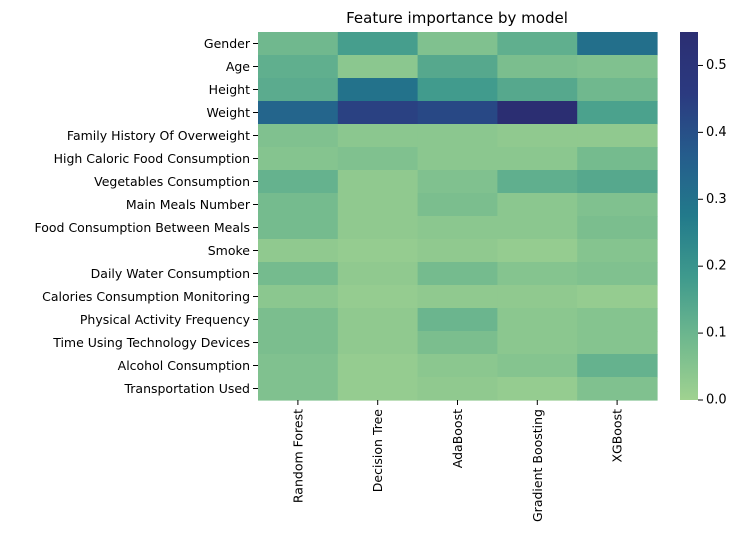  Describe the element at coordinates (712, 233) in the screenshot. I see `colorbar-ticks: 0.0 0.1 0.2 0.3 0.4 0.5` at that location.